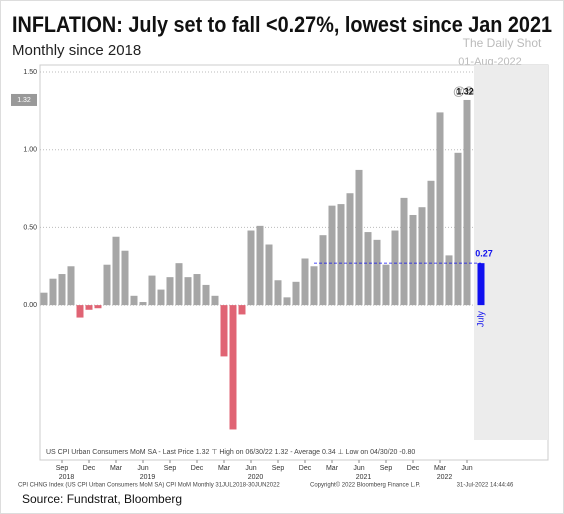 This screenshot has height=514, width=564. Describe the element at coordinates (365, 485) in the screenshot. I see `footer: Copyright© 2022 Bloomberg Finance L.P.` at that location.